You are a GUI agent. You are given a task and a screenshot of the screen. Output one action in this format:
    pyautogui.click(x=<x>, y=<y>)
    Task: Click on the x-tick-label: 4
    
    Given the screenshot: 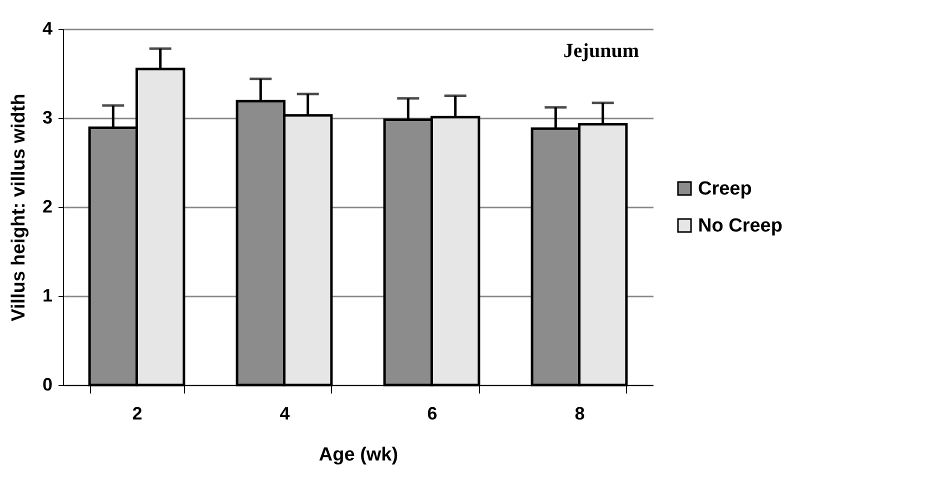 What is the action you would take?
    pyautogui.click(x=285, y=414)
    